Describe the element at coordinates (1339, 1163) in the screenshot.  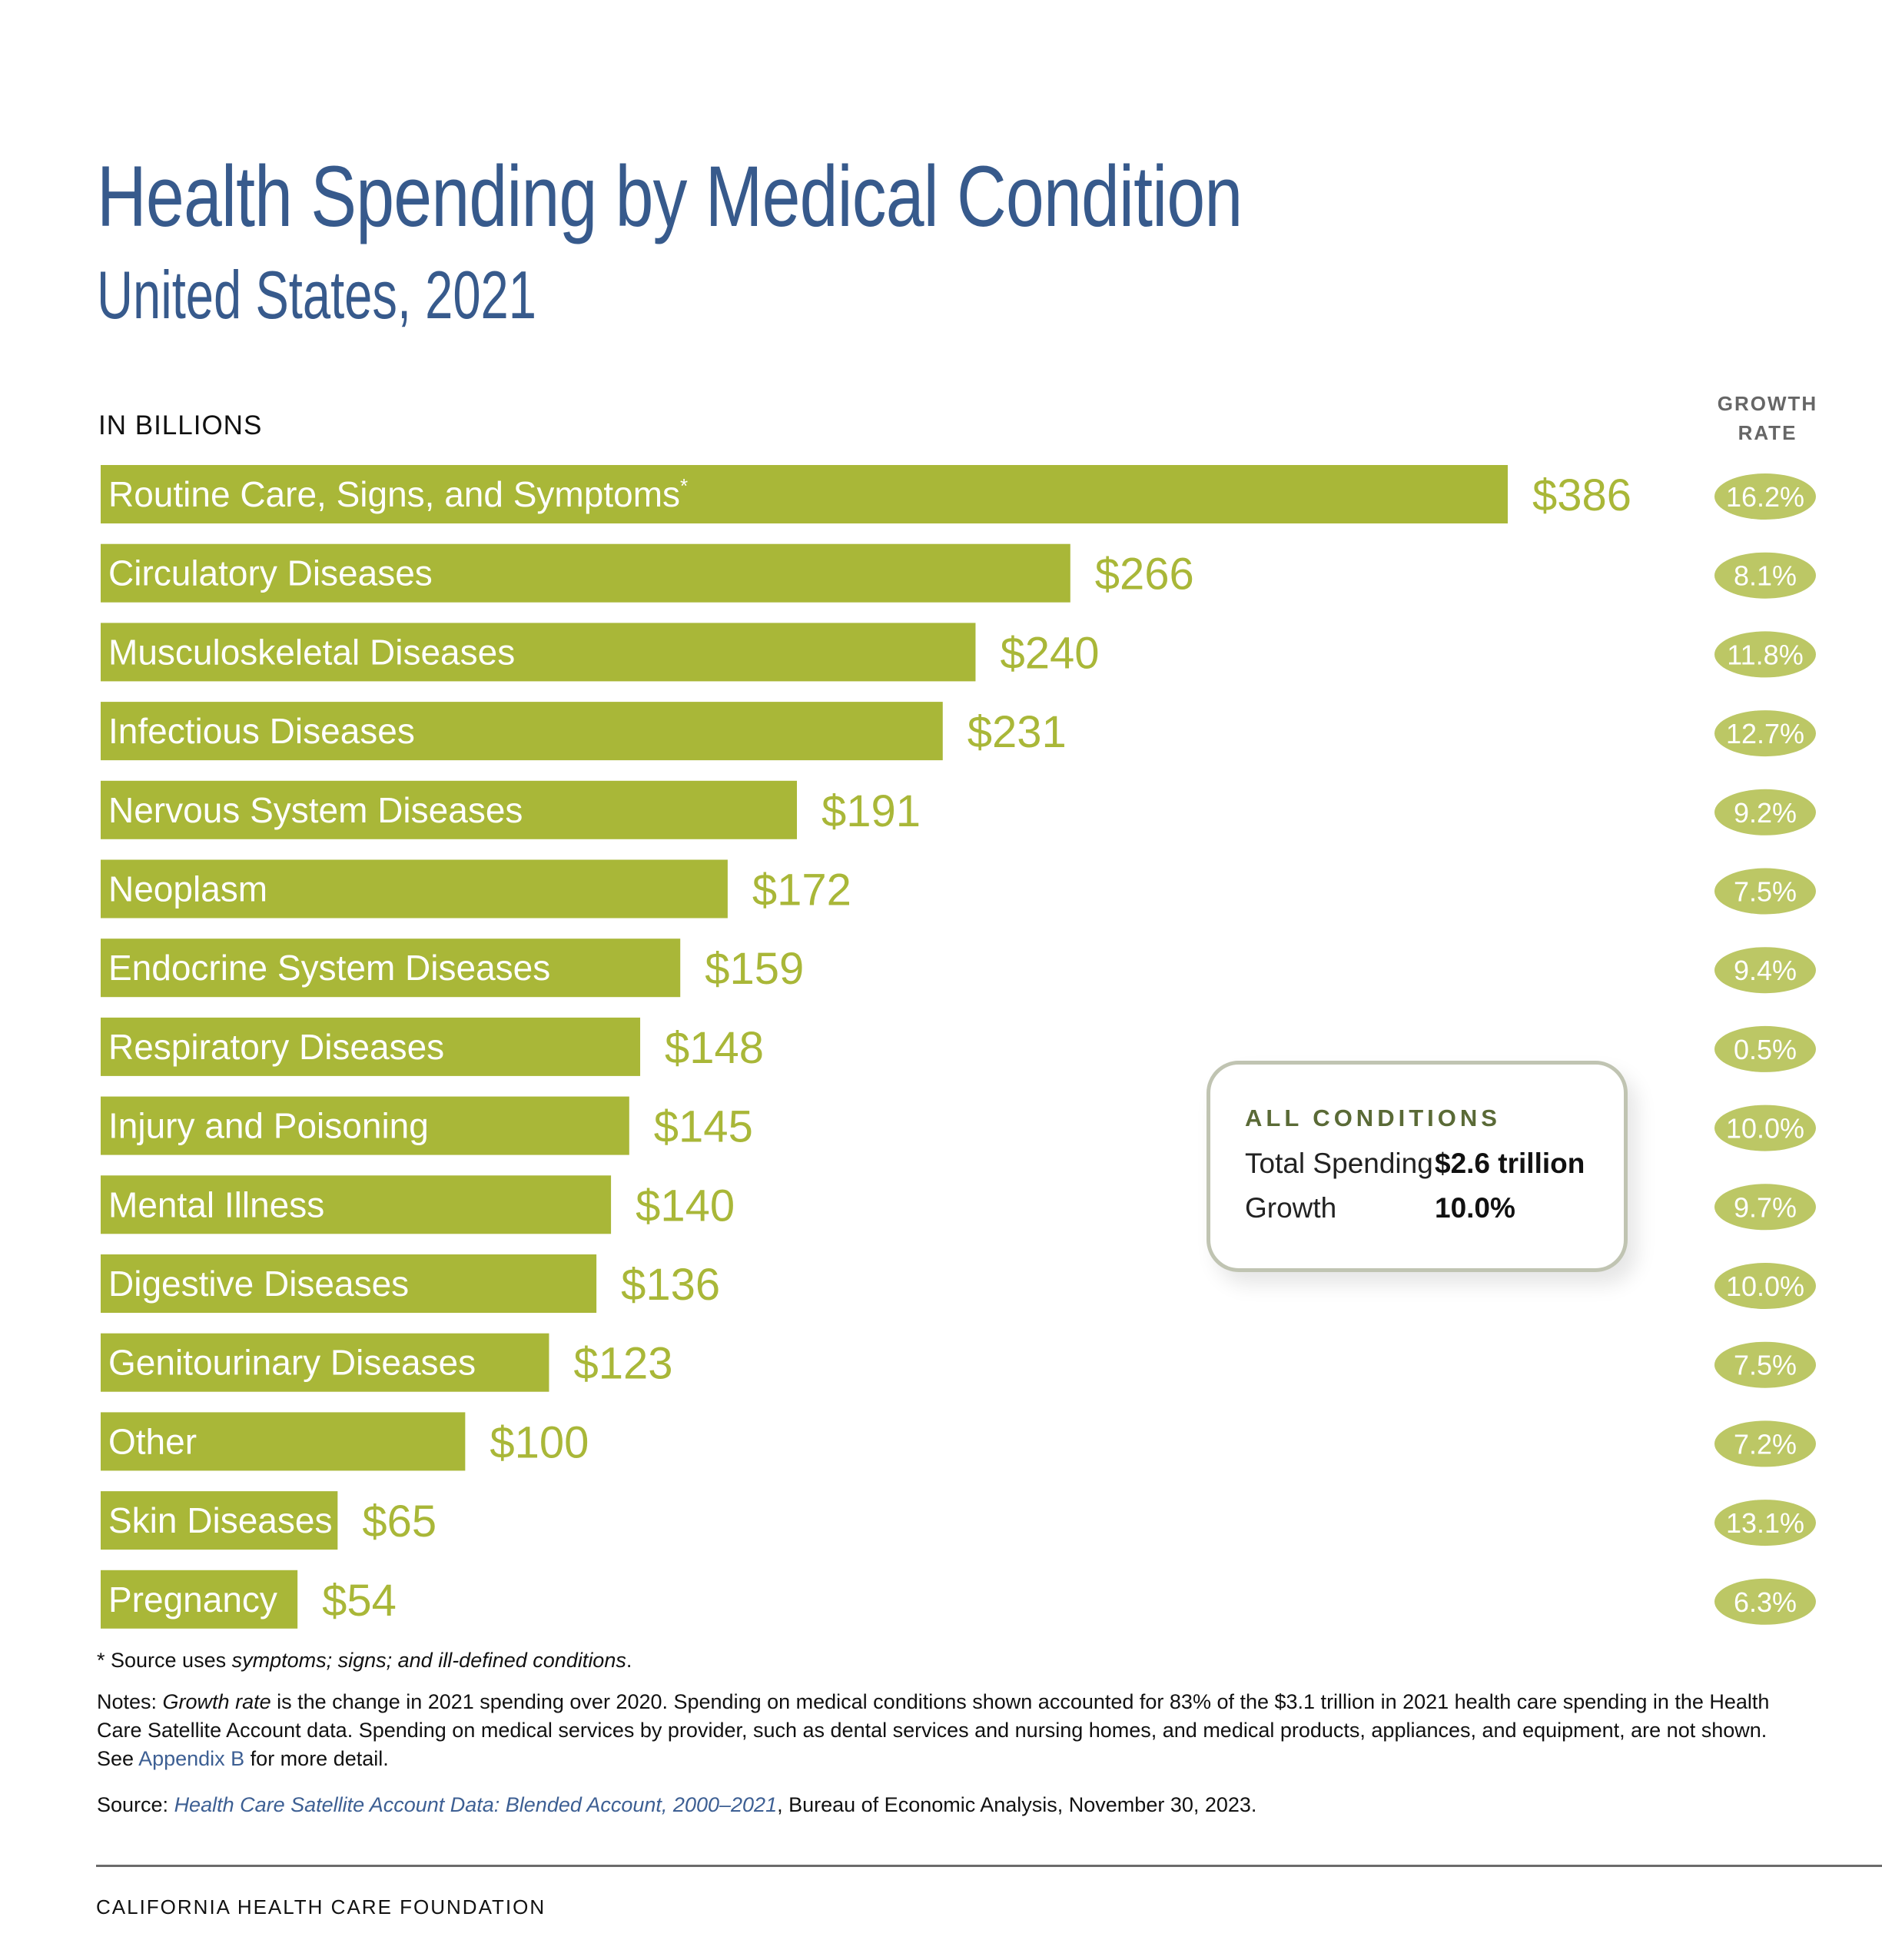
I see `summary-label: Total Spending` at that location.